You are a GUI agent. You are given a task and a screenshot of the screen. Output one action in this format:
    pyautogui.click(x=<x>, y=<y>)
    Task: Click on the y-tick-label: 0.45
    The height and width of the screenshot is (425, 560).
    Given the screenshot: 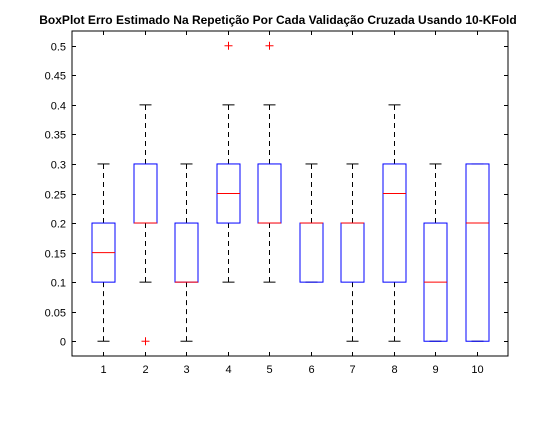 What is the action you would take?
    pyautogui.click(x=55, y=77)
    